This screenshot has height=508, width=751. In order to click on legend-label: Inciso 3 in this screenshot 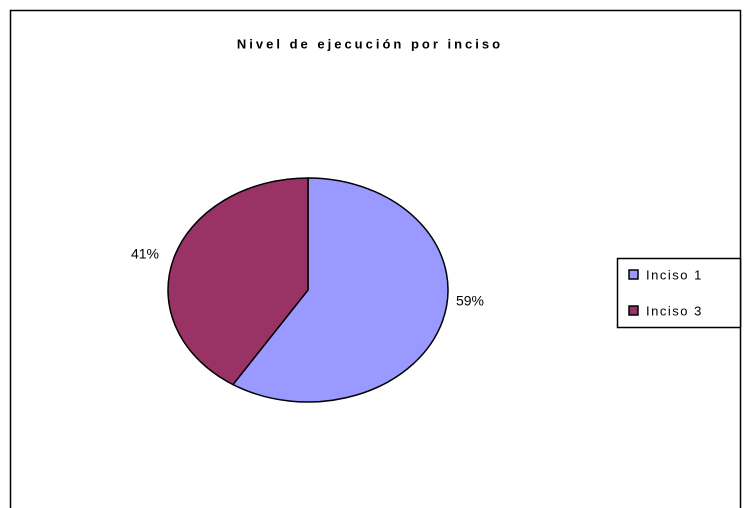, I will do `click(674, 310)`.